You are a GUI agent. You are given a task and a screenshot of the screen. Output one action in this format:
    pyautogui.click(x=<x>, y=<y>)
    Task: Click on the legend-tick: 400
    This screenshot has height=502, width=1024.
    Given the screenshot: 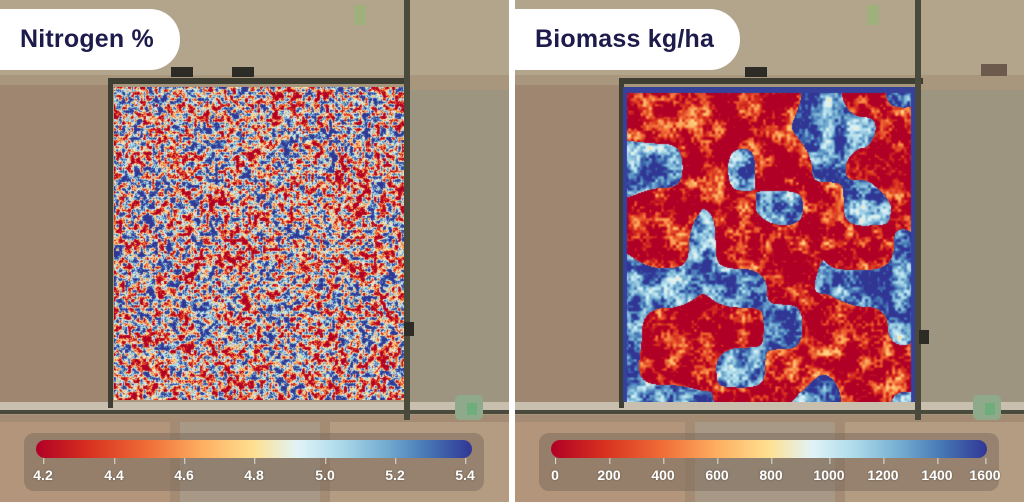 What is the action you would take?
    pyautogui.click(x=663, y=470)
    